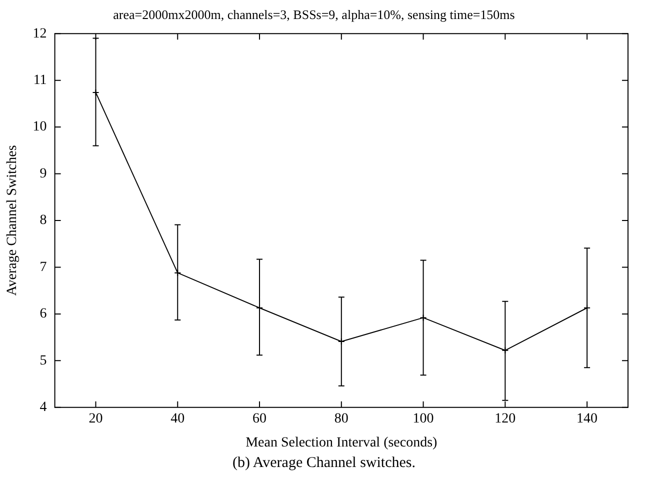 This screenshot has width=648, height=487. What do you see at coordinates (40, 80) in the screenshot?
I see `y-tick-label: 11` at bounding box center [40, 80].